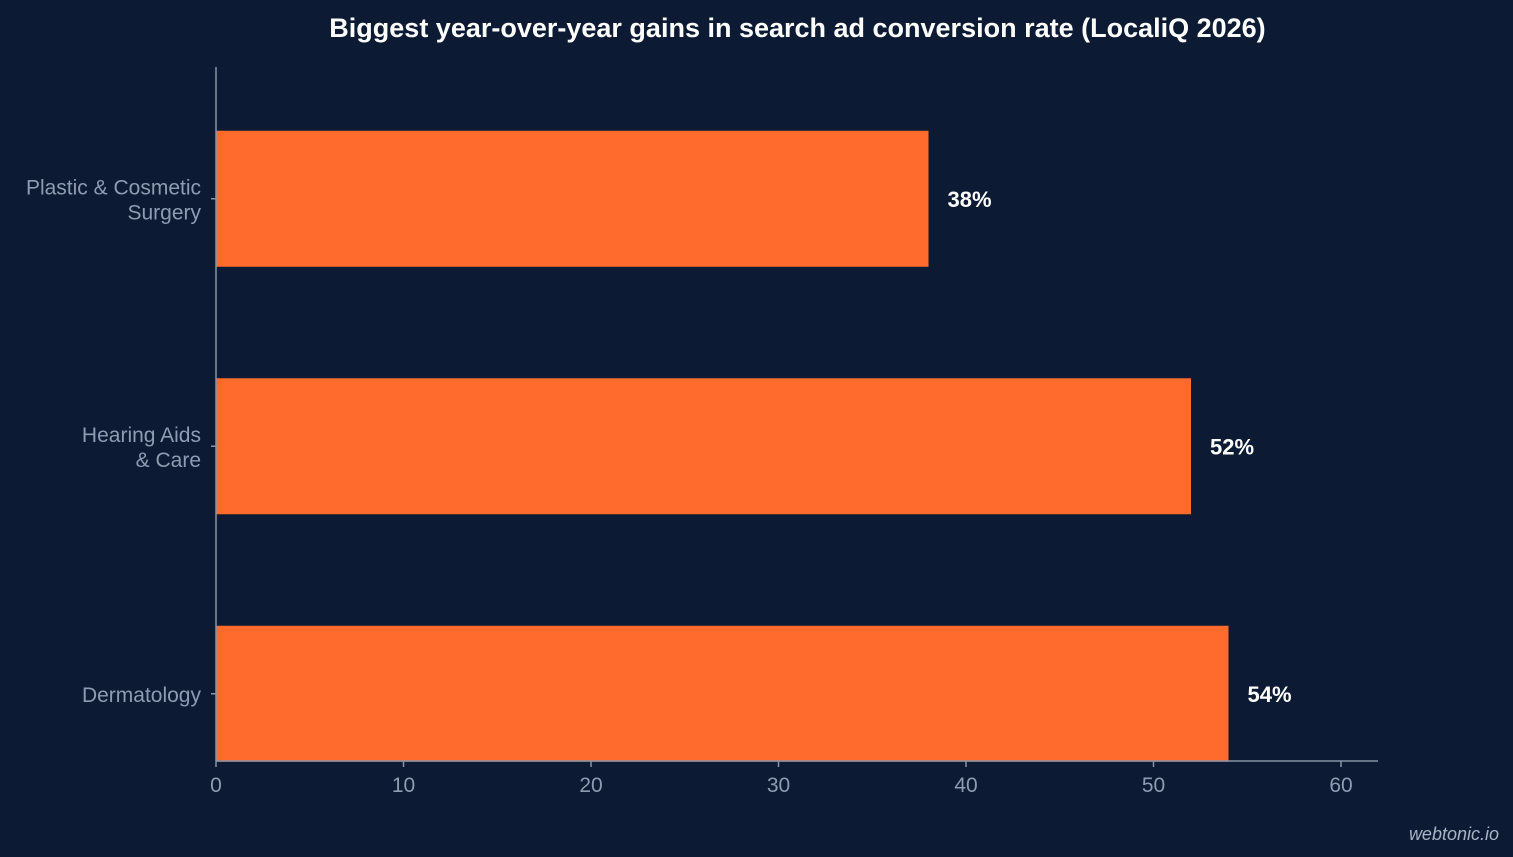 The width and height of the screenshot is (1513, 857). Describe the element at coordinates (590, 785) in the screenshot. I see `x-tick-label-2: 20` at that location.